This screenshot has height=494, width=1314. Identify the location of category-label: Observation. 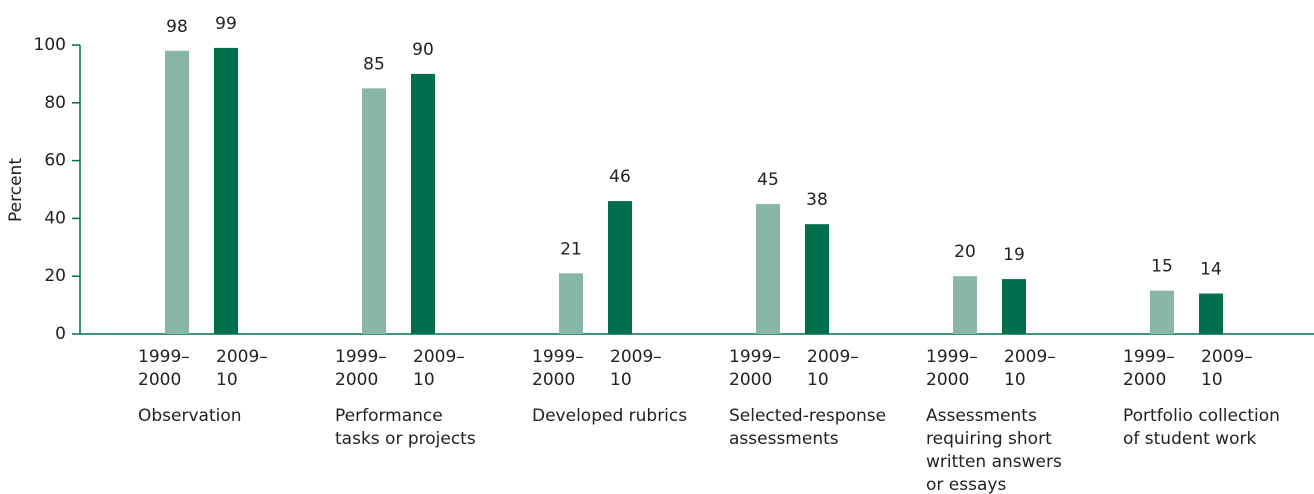
(190, 416).